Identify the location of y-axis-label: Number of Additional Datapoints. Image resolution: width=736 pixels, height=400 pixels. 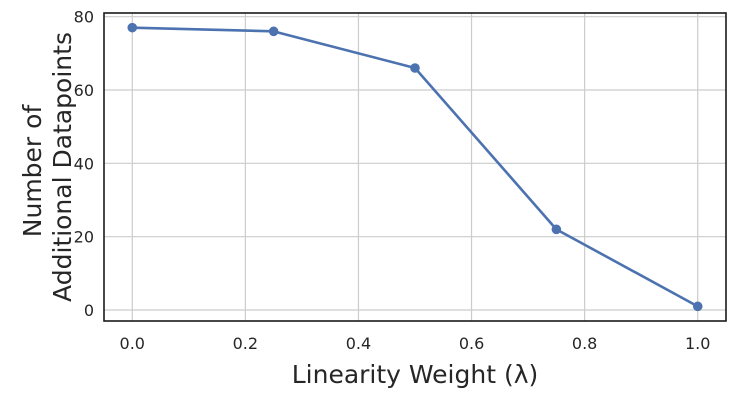
(47, 167).